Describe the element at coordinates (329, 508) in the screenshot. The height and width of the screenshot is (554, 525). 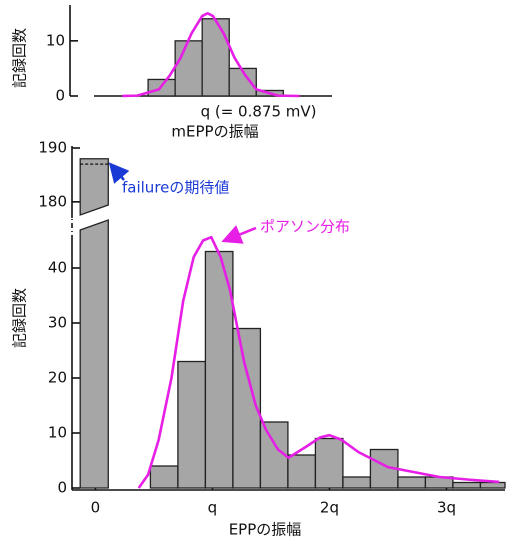
I see `x-tick-label: 2q` at that location.